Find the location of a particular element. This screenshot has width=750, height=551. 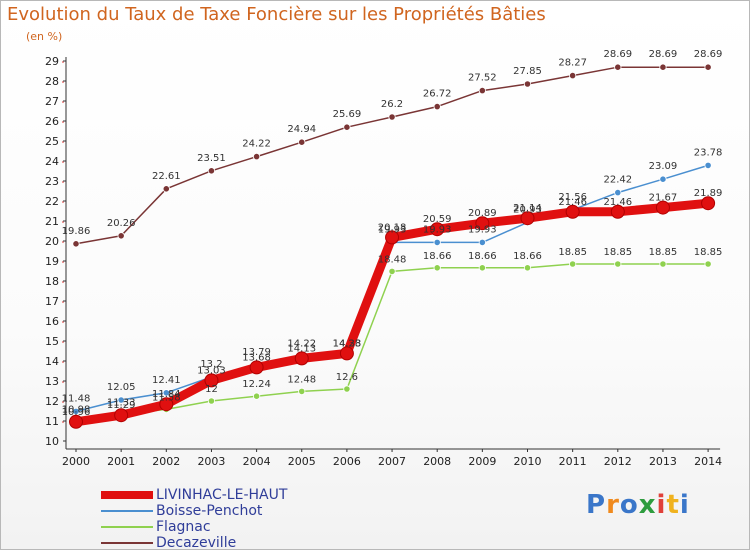

legend-swatch-boisse-penchot is located at coordinates (127, 511).